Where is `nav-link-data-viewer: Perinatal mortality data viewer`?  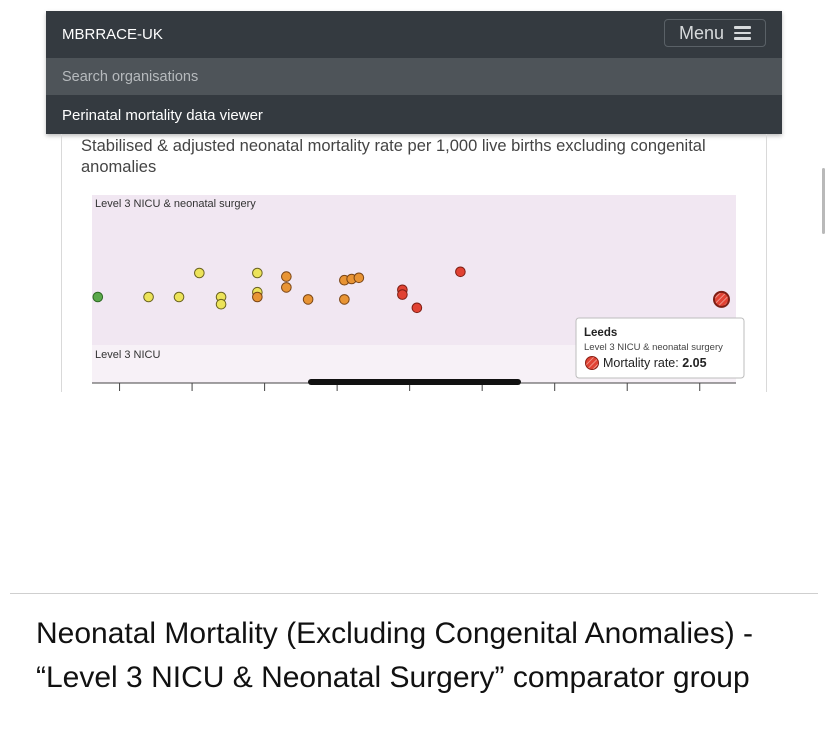 nav-link-data-viewer: Perinatal mortality data viewer is located at coordinates (162, 115).